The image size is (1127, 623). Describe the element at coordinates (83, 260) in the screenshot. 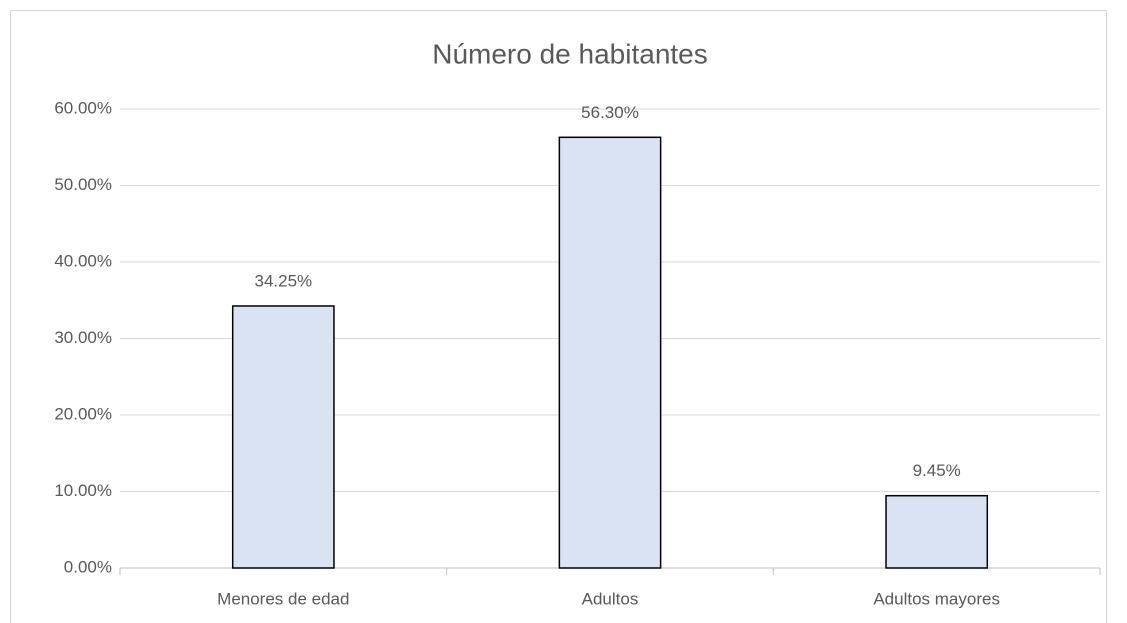

I see `y-tick-label: 40.00%` at that location.